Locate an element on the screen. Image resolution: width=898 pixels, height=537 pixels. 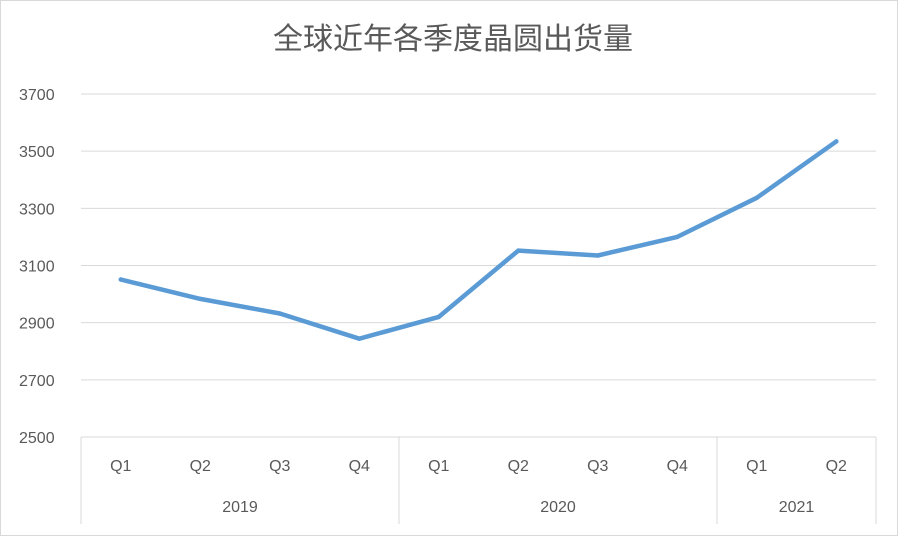
y-tick-label: 2700 is located at coordinates (37, 381).